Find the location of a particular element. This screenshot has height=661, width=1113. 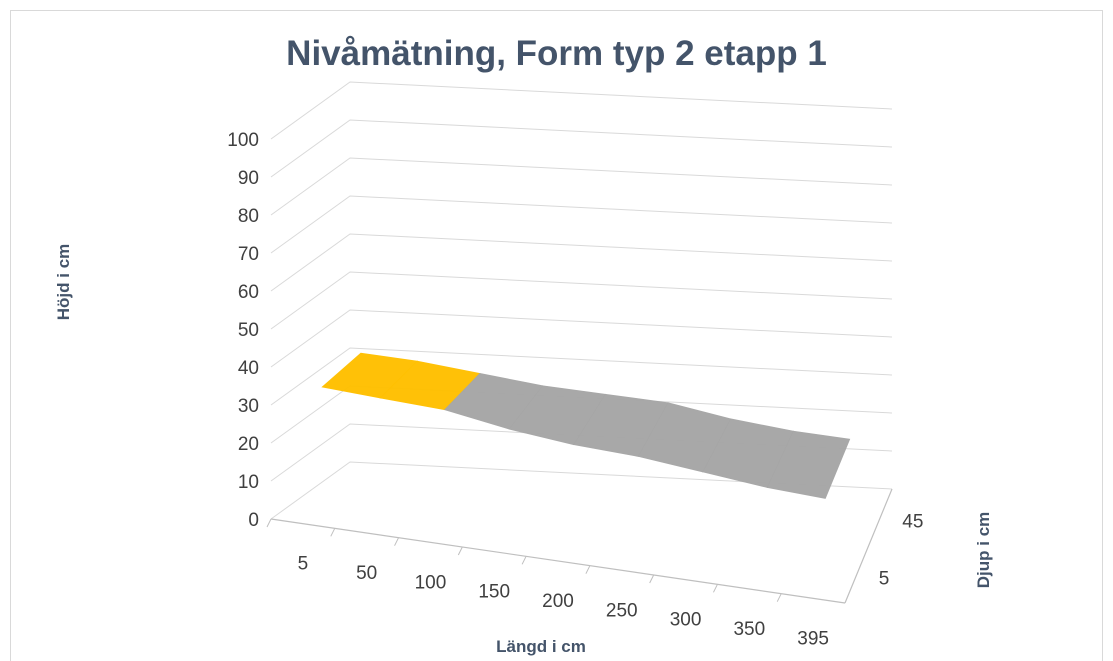

surface-plot is located at coordinates (586, 425).